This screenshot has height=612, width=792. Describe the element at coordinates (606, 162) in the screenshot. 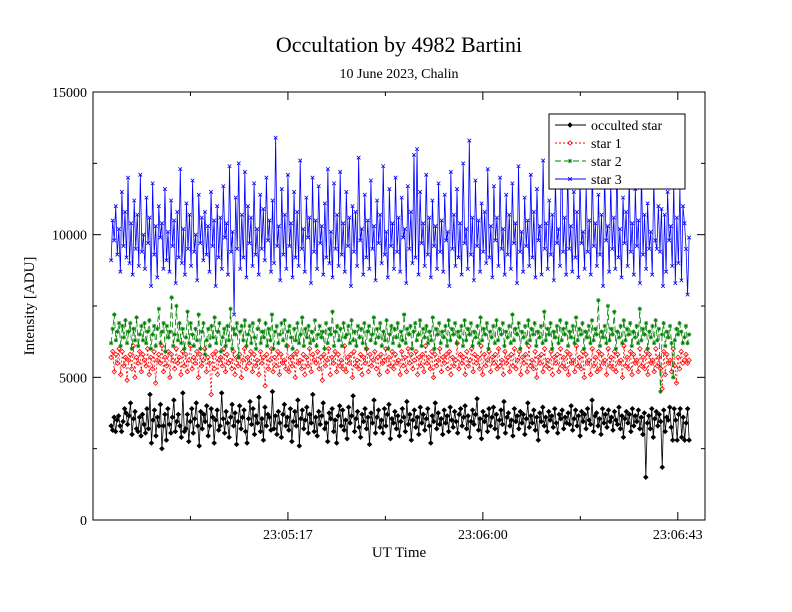

I see `legend-label-star-2: star 2` at that location.